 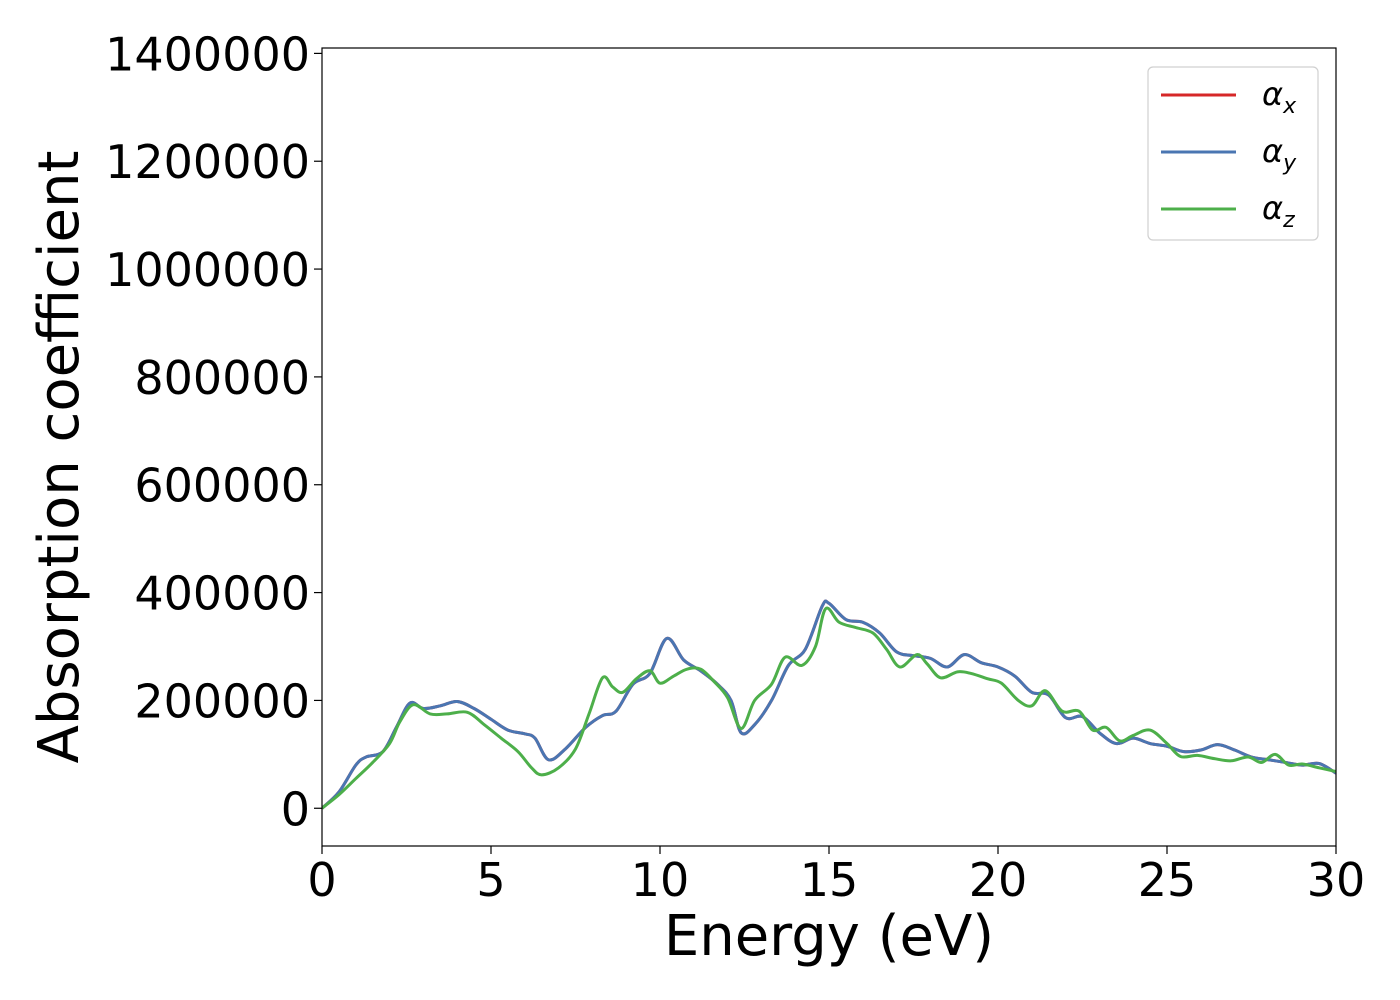 I want to click on x-tick-label: 0, so click(x=321, y=880).